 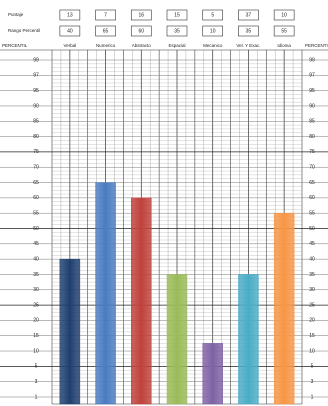 I want to click on y-tick-label: 97, so click(x=36, y=76).